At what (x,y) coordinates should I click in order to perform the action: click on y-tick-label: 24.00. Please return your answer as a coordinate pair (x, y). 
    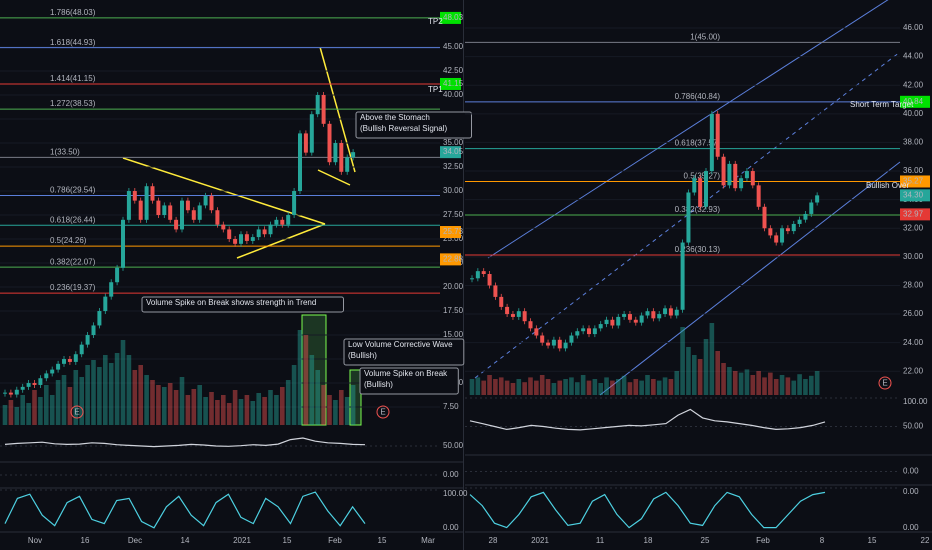
    Looking at the image, I should click on (913, 342).